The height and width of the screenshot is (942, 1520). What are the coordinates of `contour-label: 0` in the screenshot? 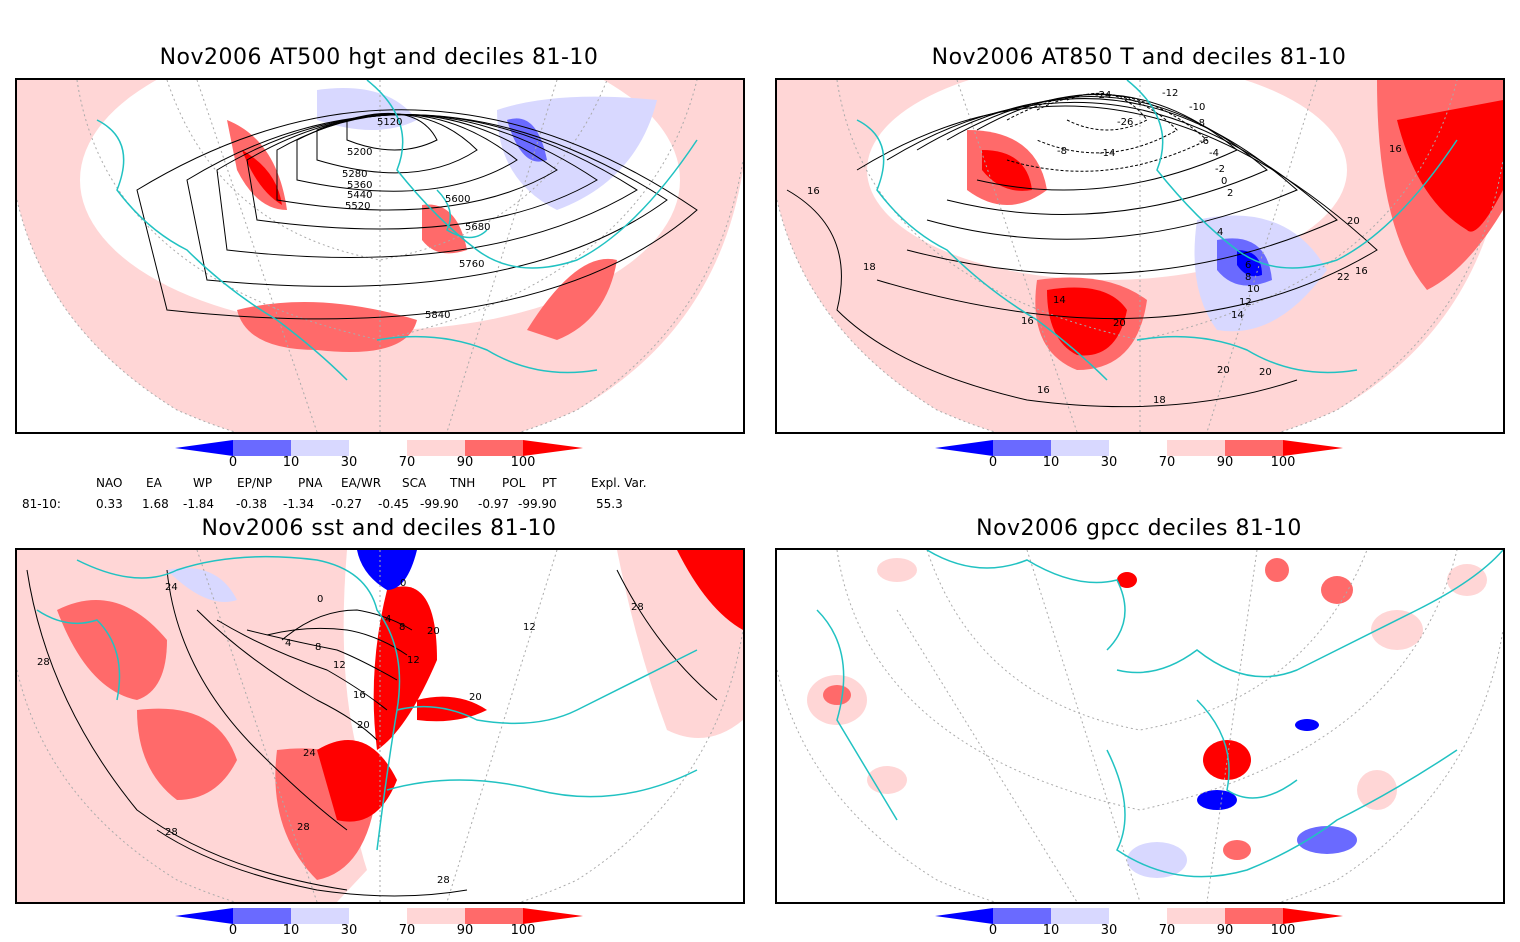 It's located at (403, 583).